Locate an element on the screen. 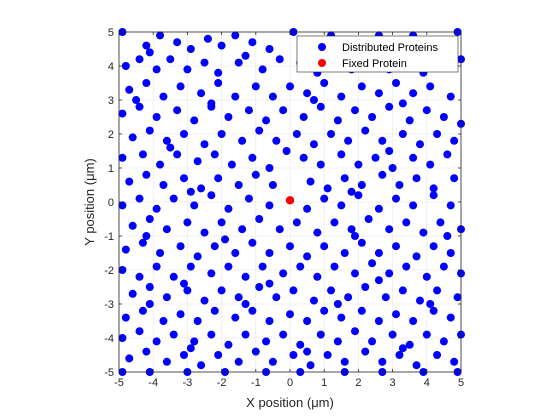 The image size is (560, 420). legend: Distributed Proteins Fixed Protein is located at coordinates (377, 54).